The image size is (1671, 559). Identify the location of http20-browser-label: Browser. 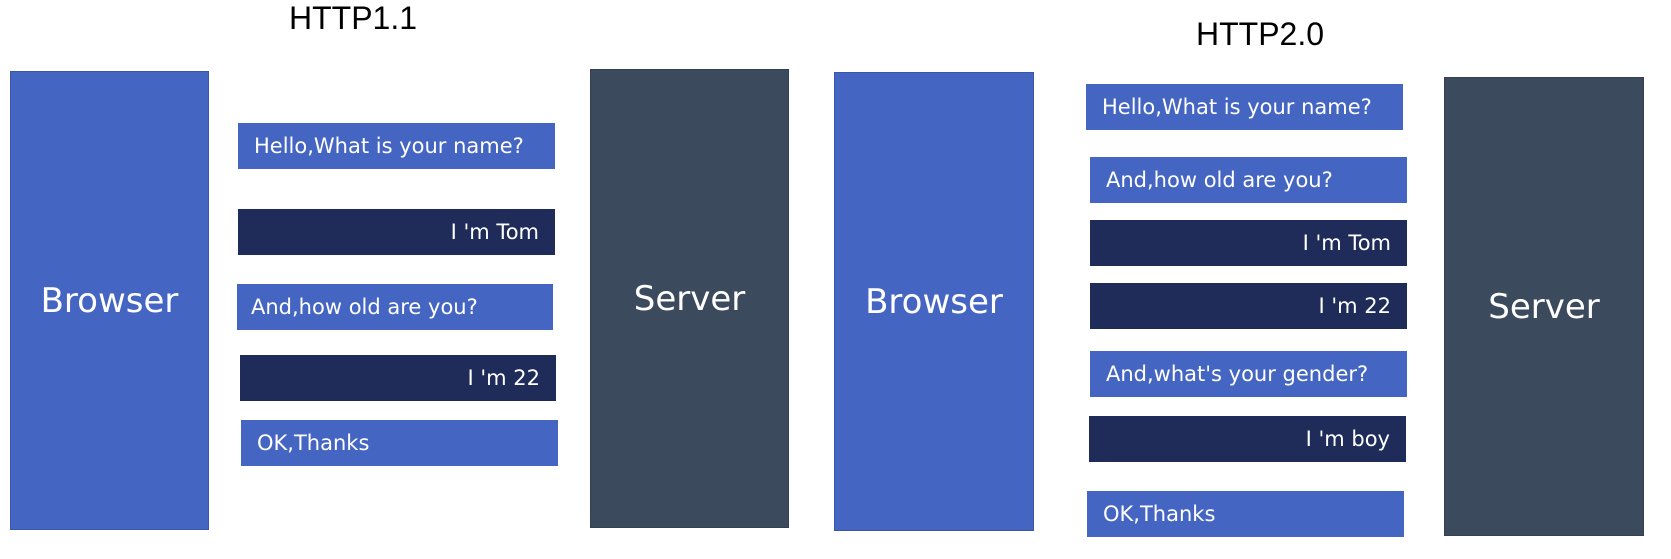
(934, 301).